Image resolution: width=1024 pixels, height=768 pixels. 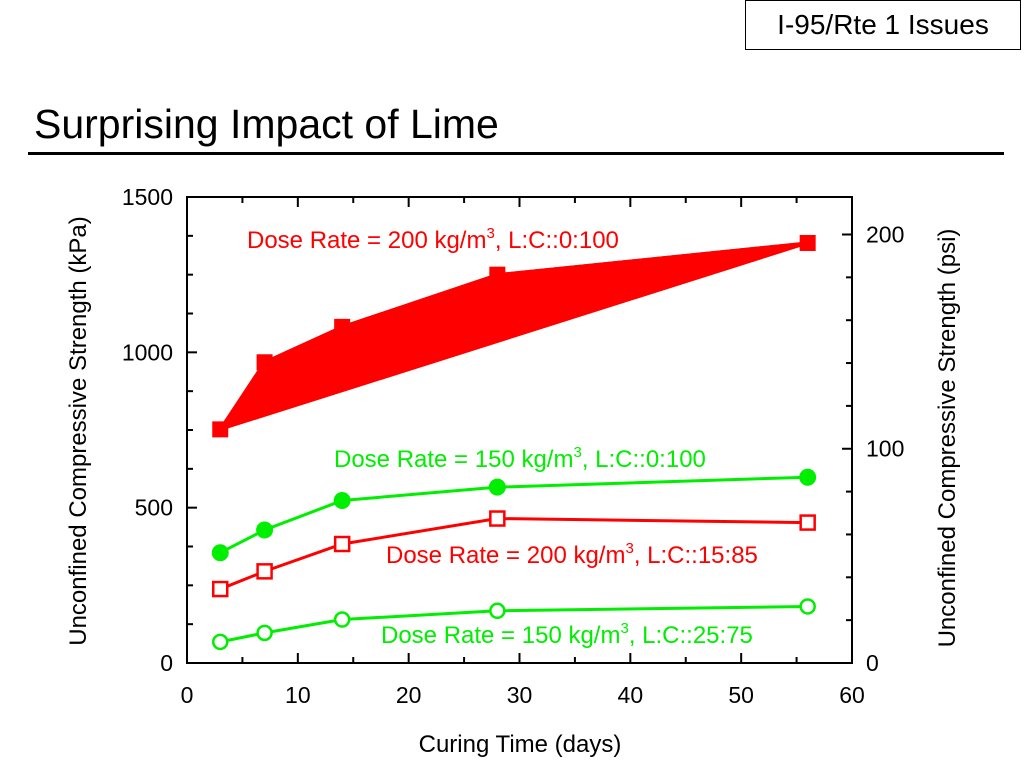 What do you see at coordinates (947, 438) in the screenshot?
I see `y2-axis-title: Unconfined Compressive Strength (psi)` at bounding box center [947, 438].